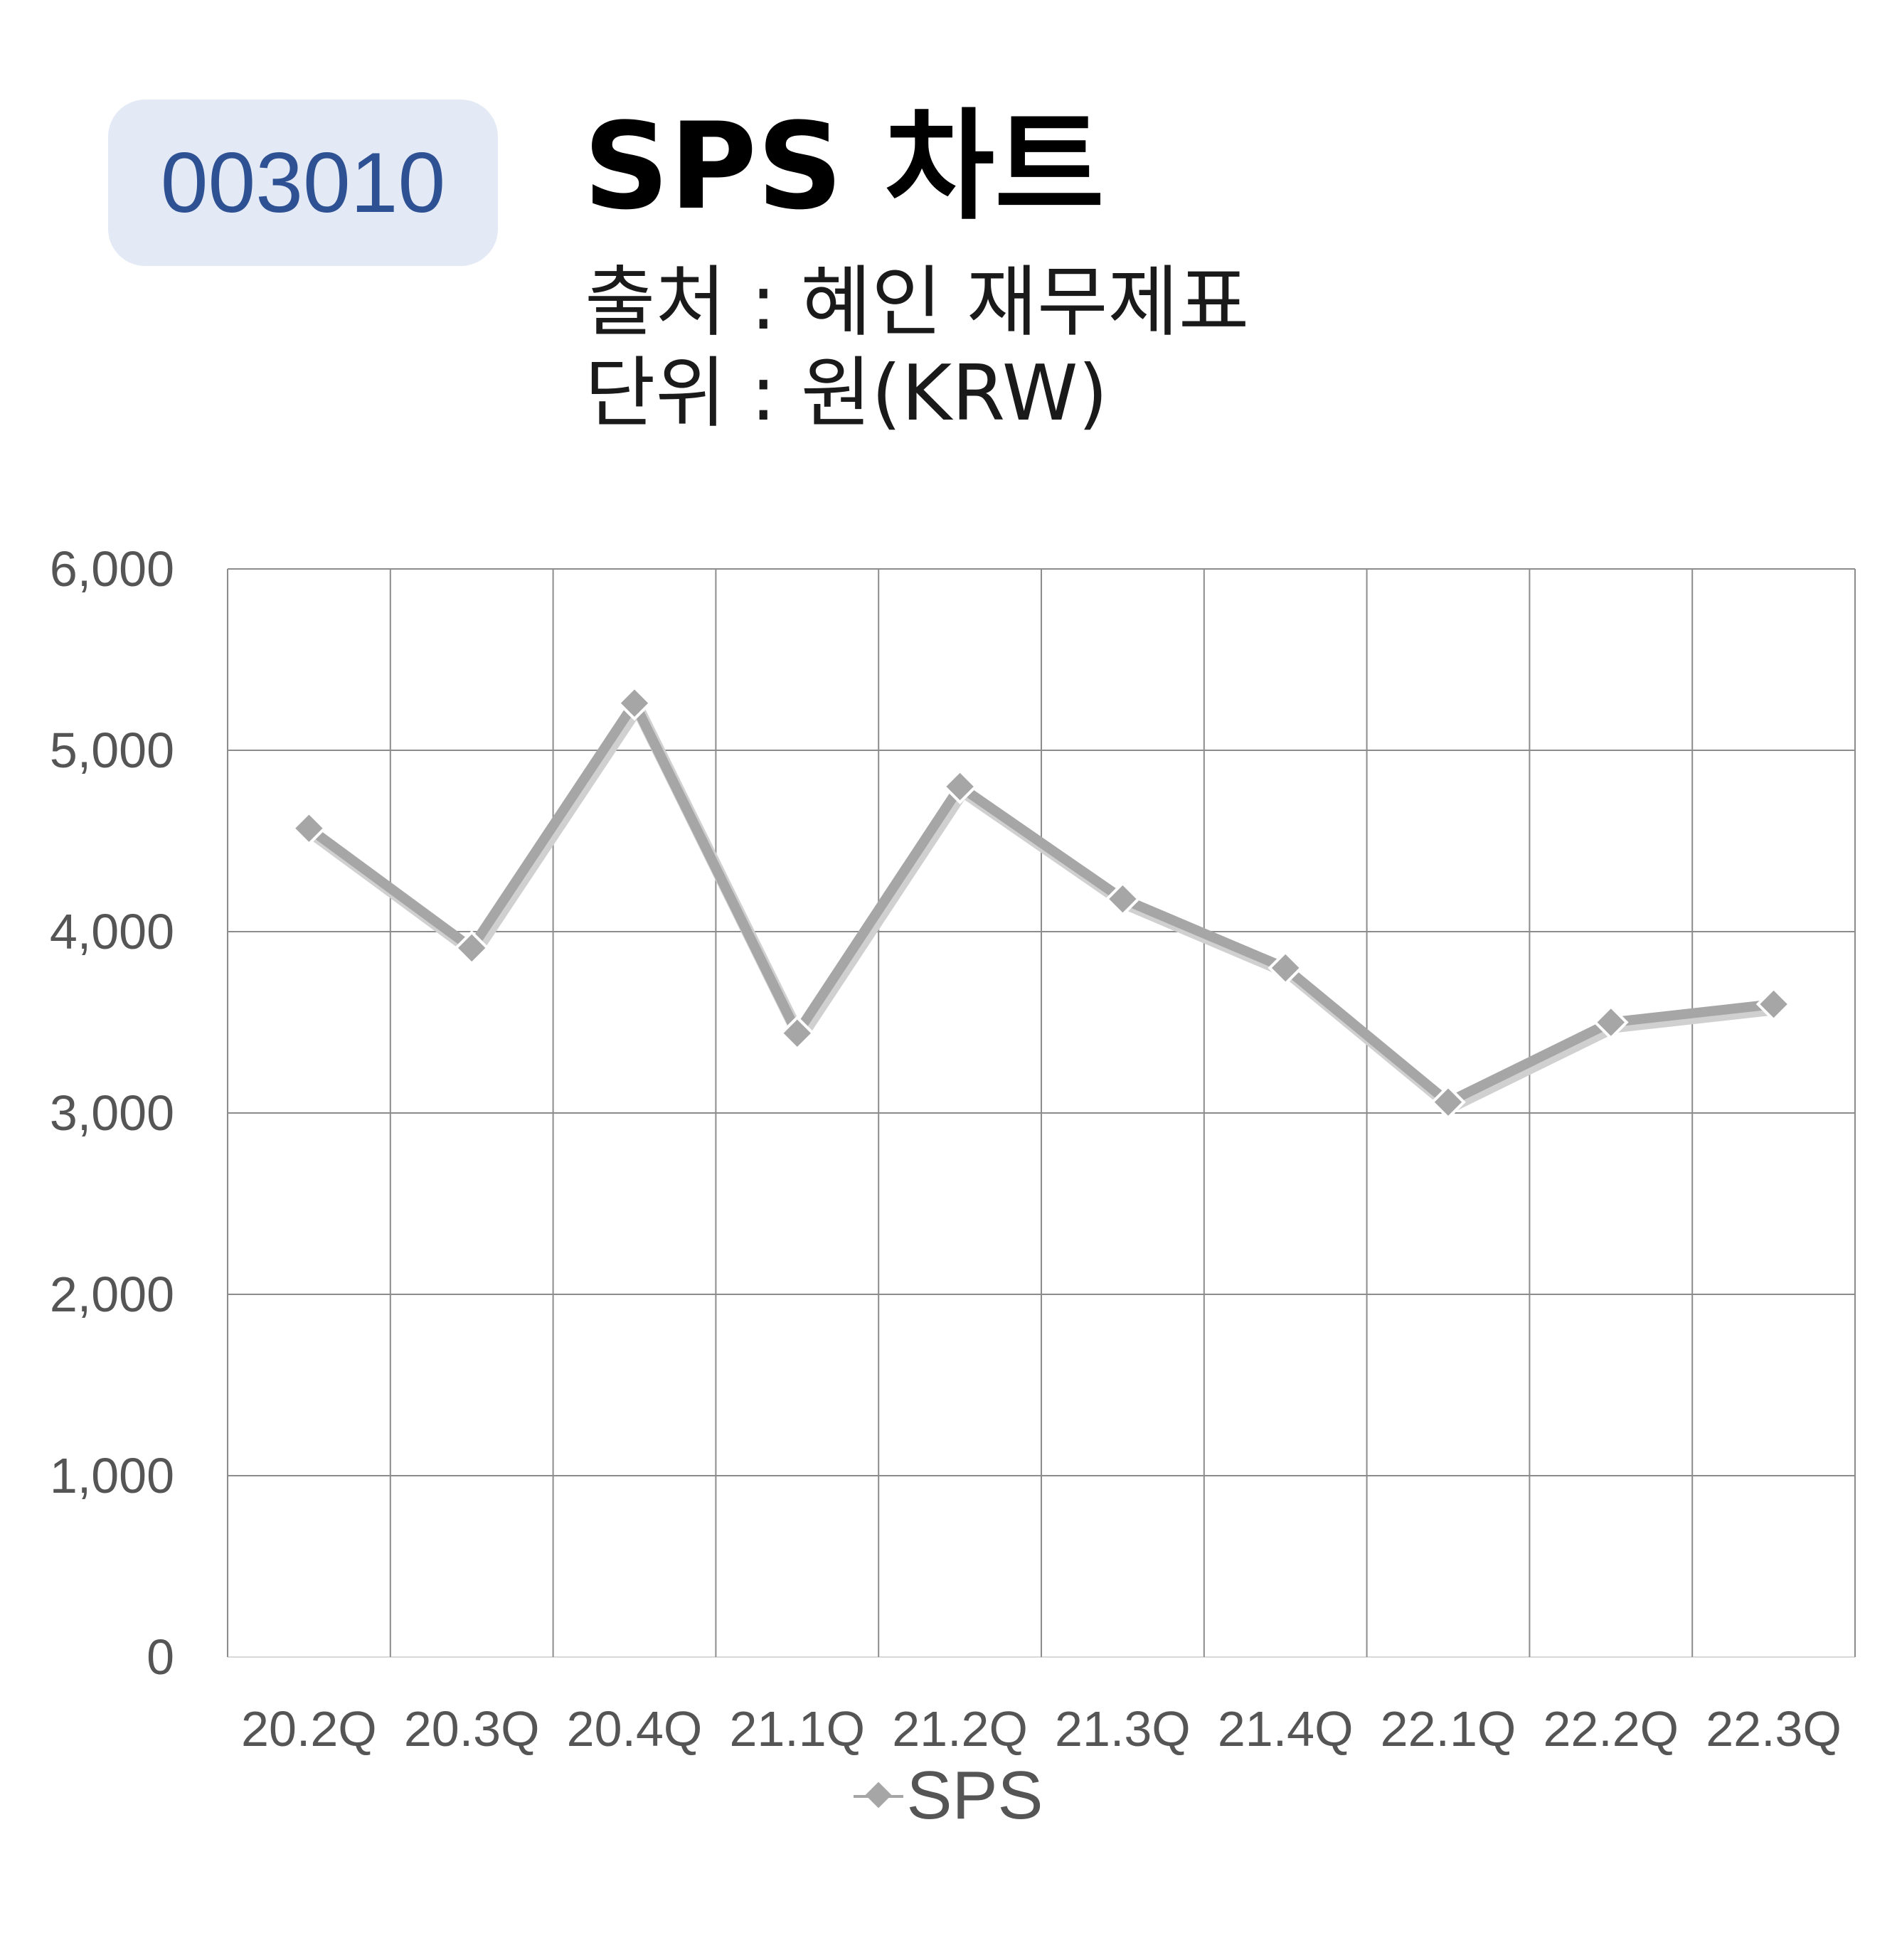 Image resolution: width=1897 pixels, height=1960 pixels. Describe the element at coordinates (112, 1475) in the screenshot. I see `y-tick-label: 1,000` at that location.